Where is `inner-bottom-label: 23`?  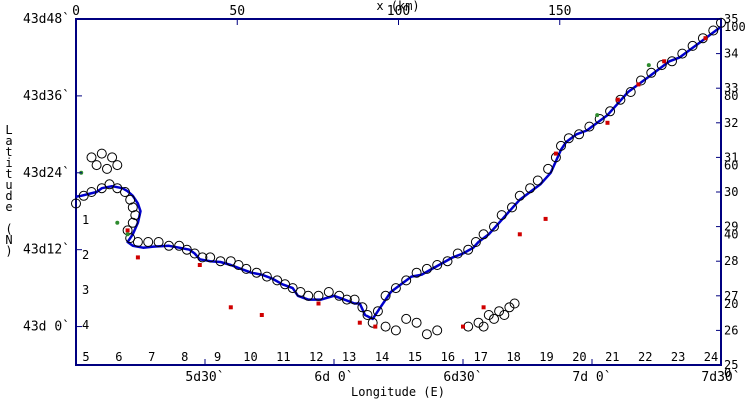 inner-bottom-label: 23 is located at coordinates (678, 357).